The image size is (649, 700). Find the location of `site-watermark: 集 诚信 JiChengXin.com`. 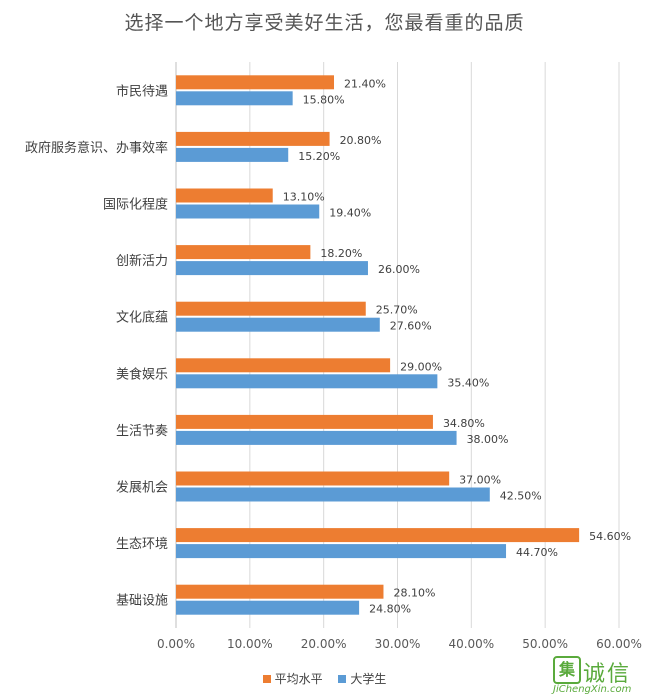

site-watermark: 集 诚信 JiChengXin.com is located at coordinates (597, 675).